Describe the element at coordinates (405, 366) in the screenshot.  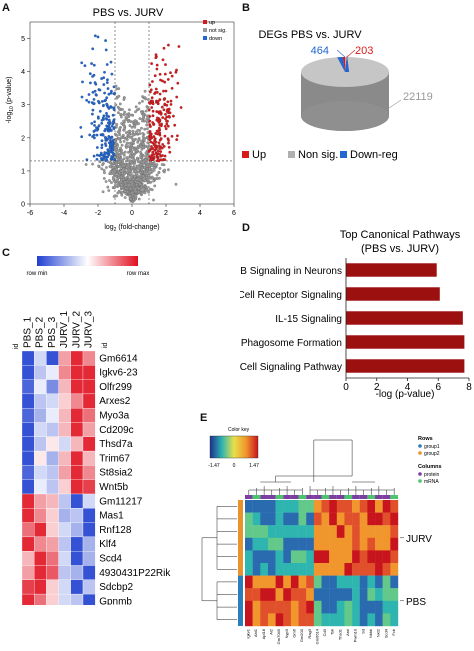
I see `pathway-bar` at that location.